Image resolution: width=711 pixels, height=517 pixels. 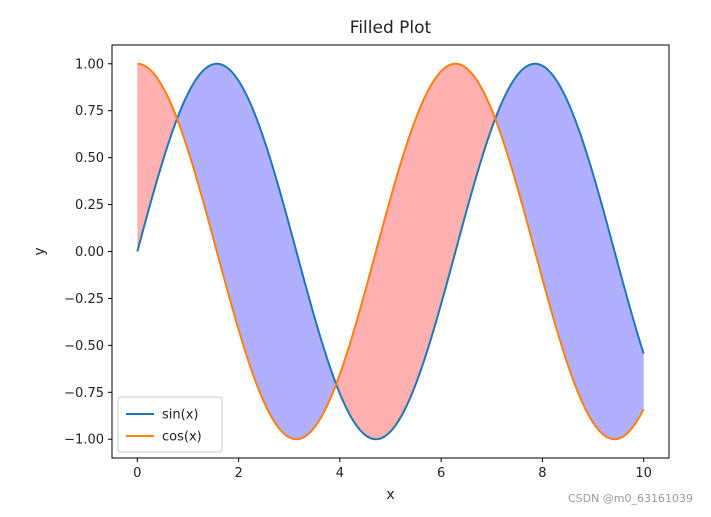 What do you see at coordinates (84, 440) in the screenshot?
I see `y-tick-label: −1.00` at bounding box center [84, 440].